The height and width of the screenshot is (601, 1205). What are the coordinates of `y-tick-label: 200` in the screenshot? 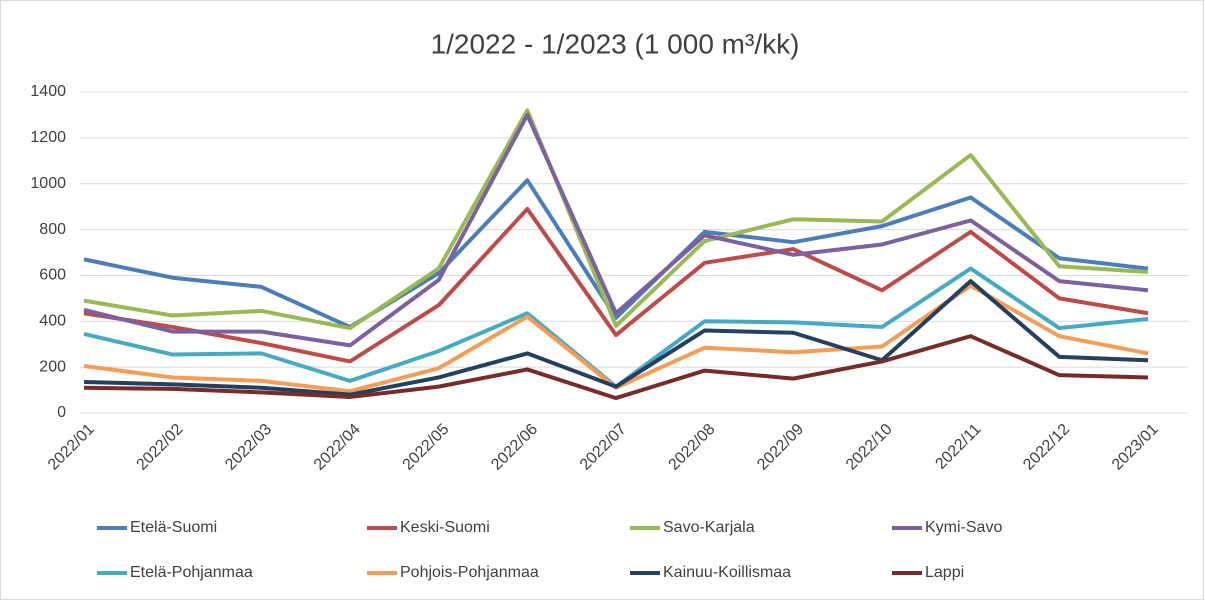 It's located at (52, 366).